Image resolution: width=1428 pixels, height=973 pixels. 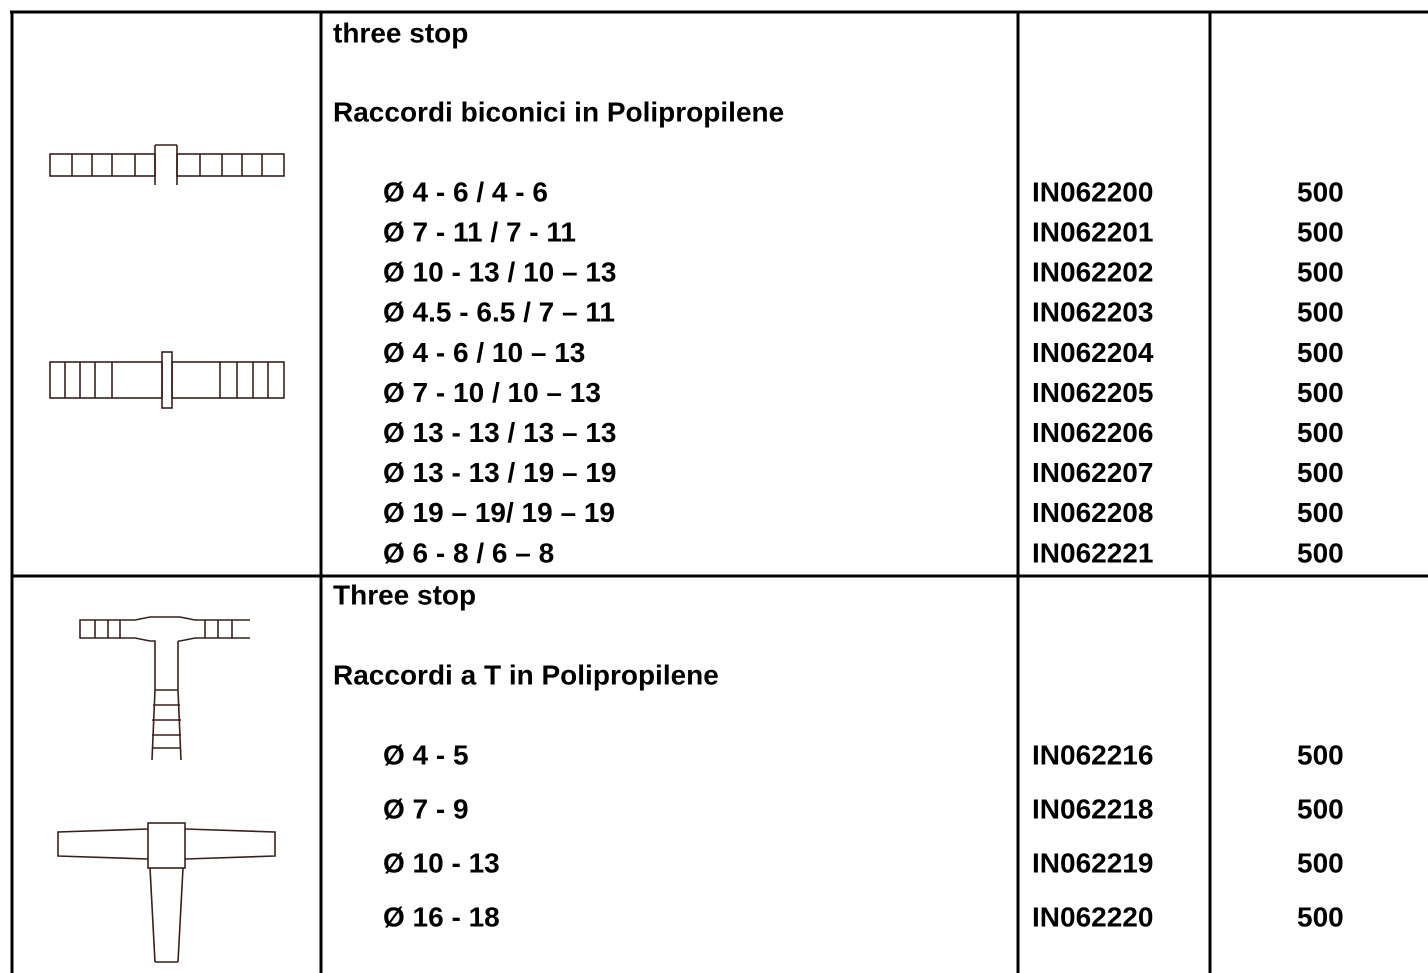 What do you see at coordinates (400, 32) in the screenshot?
I see `section-title: three stop` at bounding box center [400, 32].